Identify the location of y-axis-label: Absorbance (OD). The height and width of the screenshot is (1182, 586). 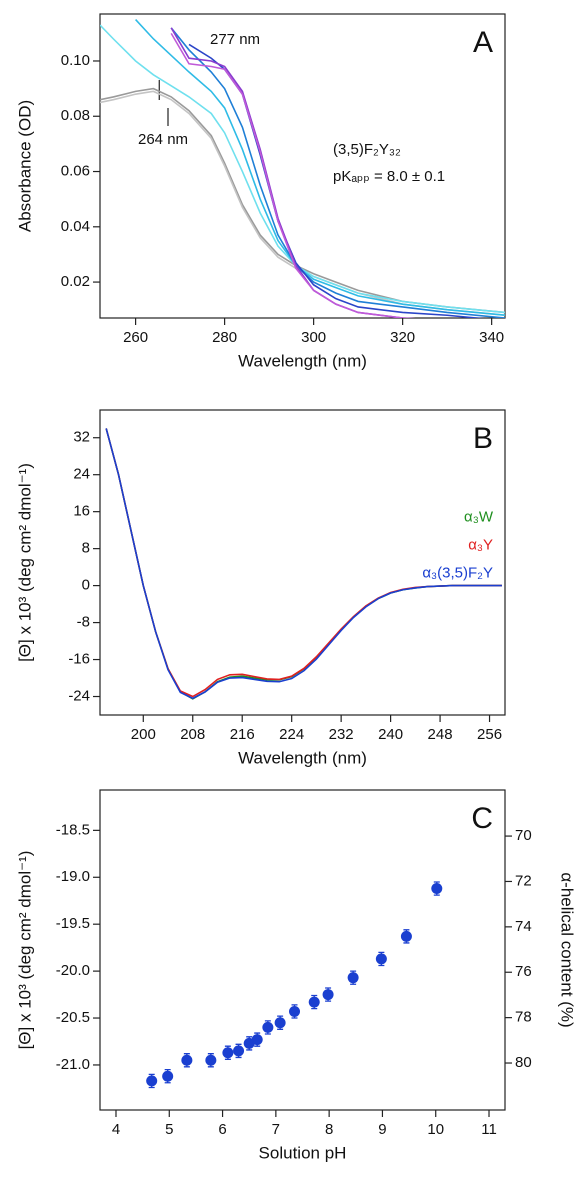
(24, 166).